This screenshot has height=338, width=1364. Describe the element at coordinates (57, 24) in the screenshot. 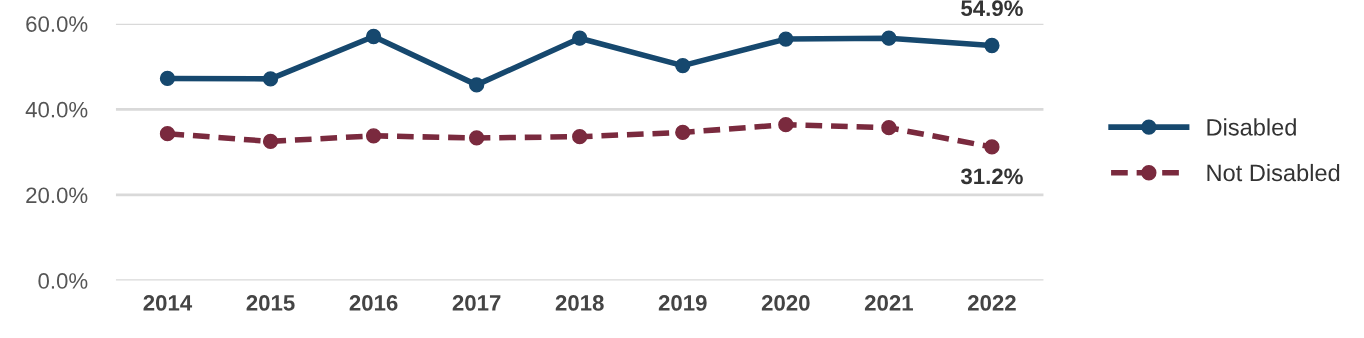

I see `y-tick-label: 60.0%` at that location.